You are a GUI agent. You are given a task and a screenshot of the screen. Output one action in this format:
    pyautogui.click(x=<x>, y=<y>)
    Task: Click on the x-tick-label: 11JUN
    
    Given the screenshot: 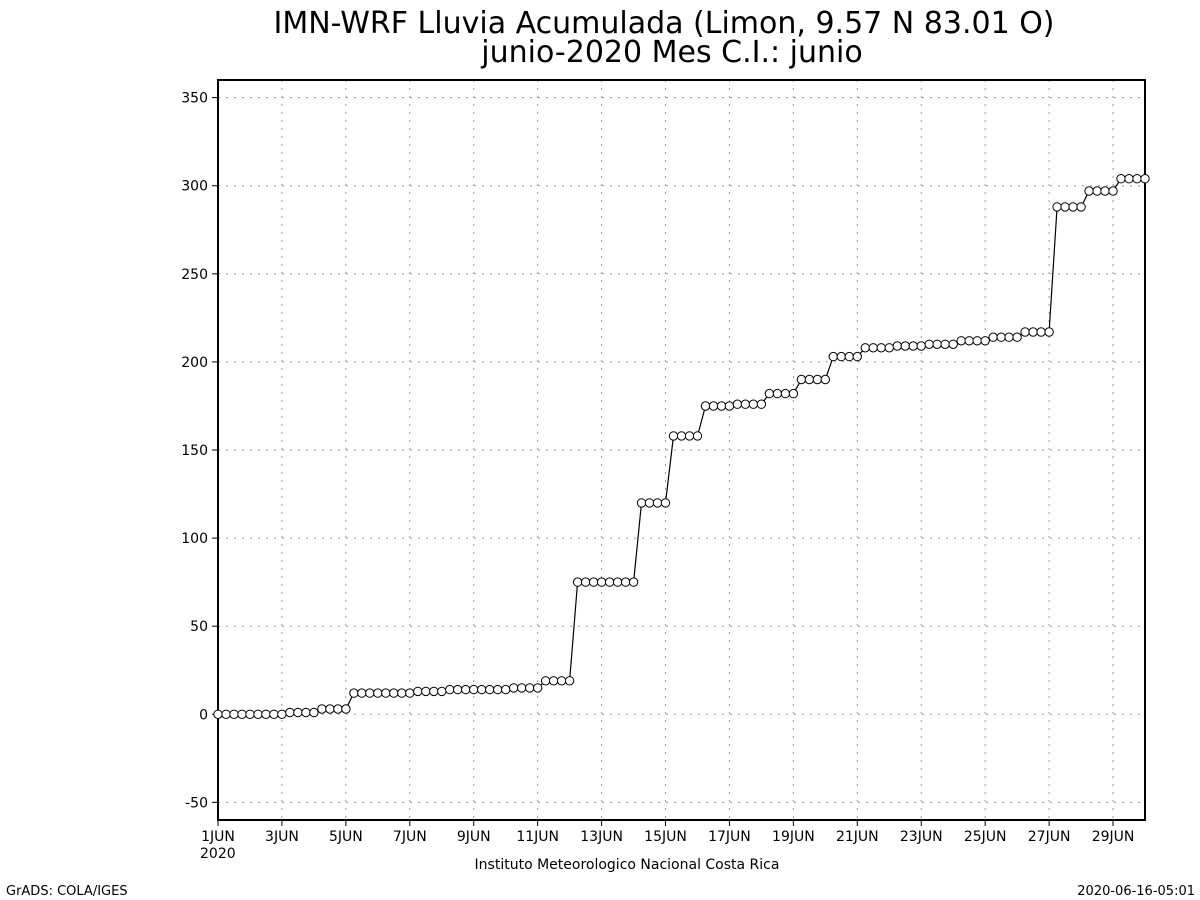 What is the action you would take?
    pyautogui.click(x=537, y=837)
    